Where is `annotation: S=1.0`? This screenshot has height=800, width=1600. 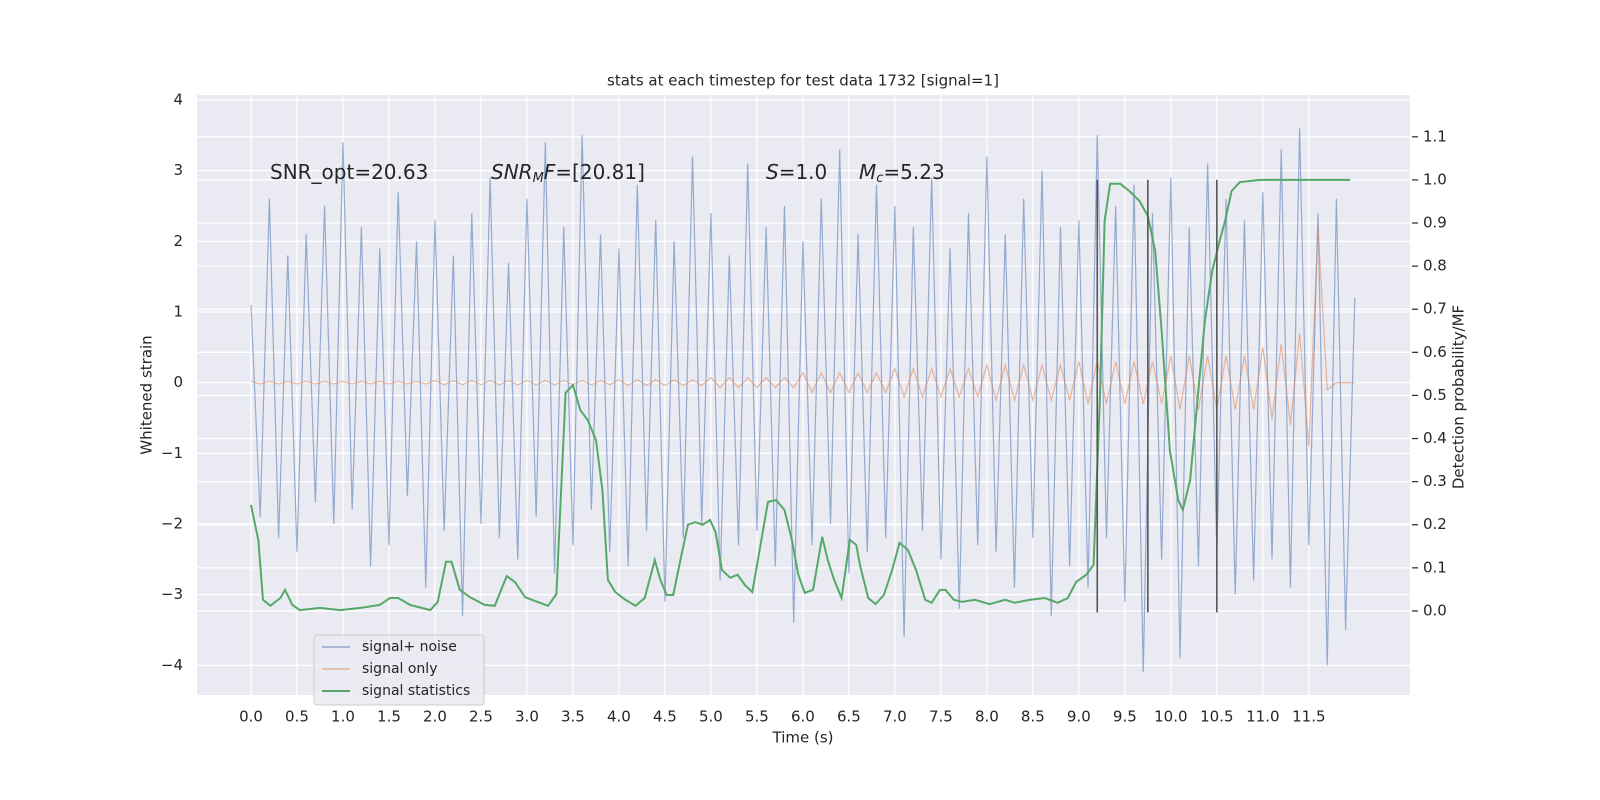 annotation: S=1.0 is located at coordinates (796, 172).